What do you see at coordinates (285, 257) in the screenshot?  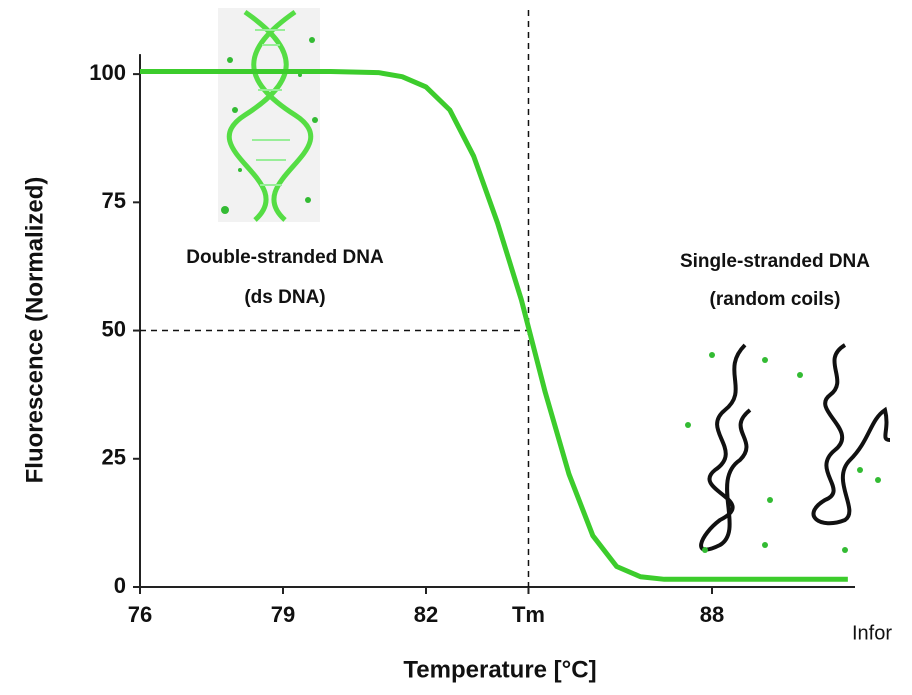 I see `annotation: Double-stranded DNA` at bounding box center [285, 257].